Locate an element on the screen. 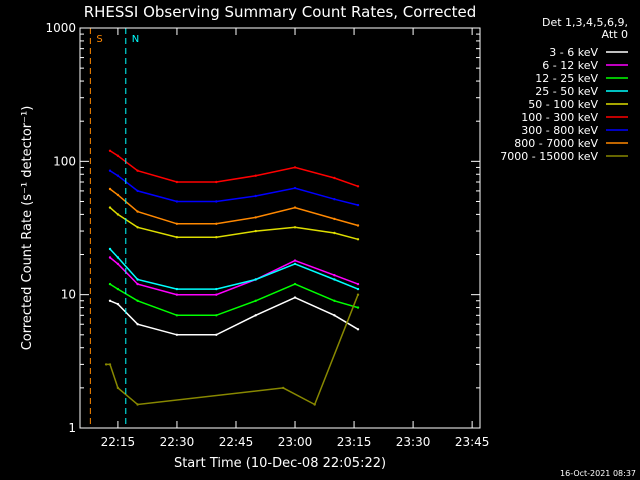  annotation-label-0: S is located at coordinates (99, 39).